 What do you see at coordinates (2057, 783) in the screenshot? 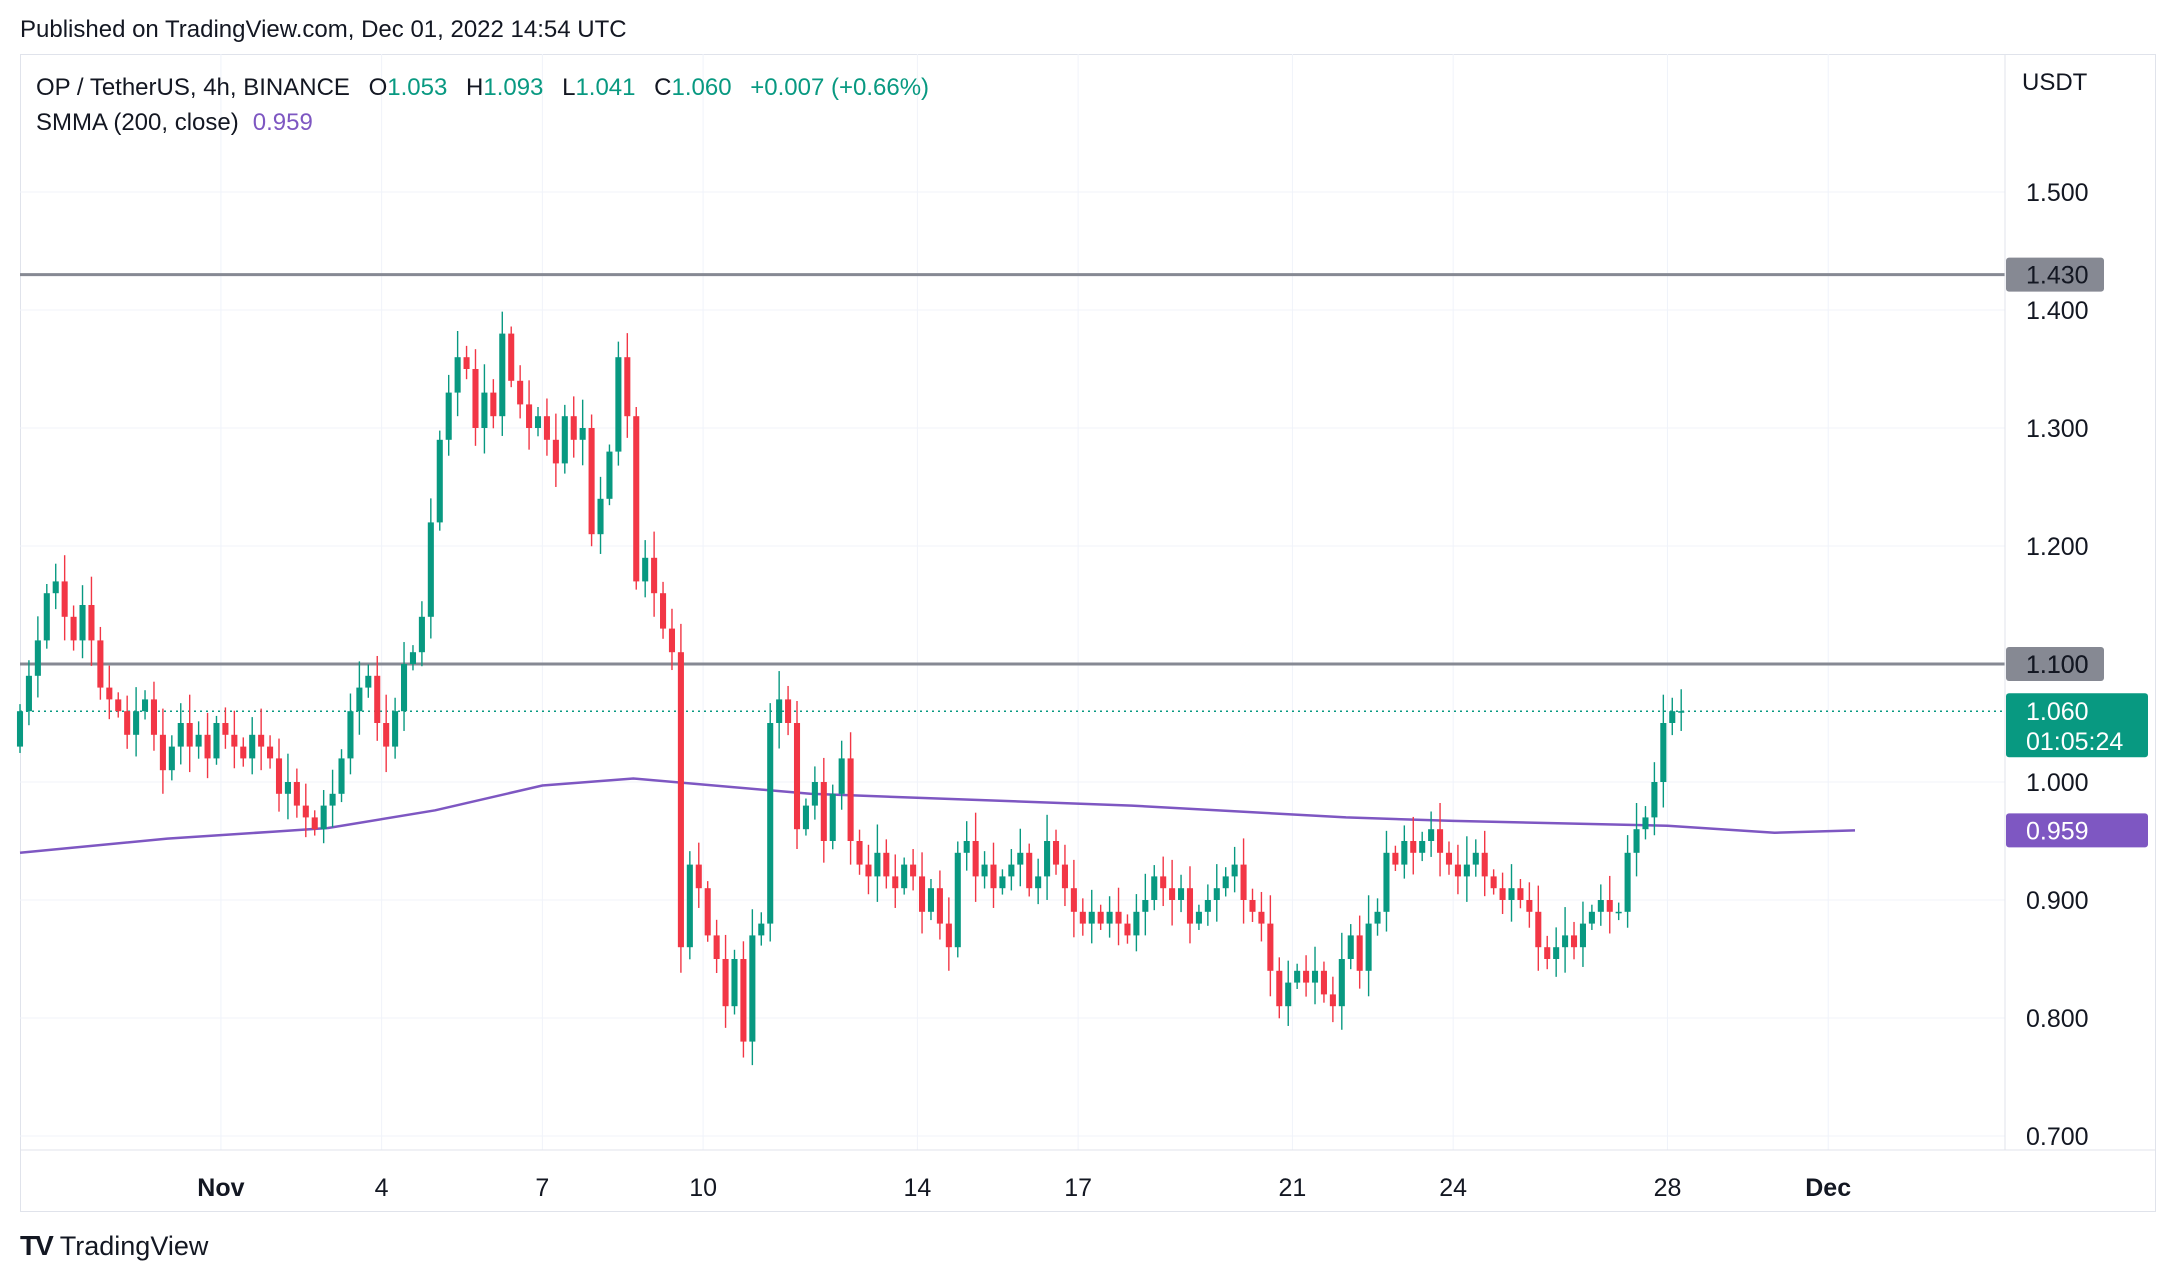
I see `y-tick-label: 1.000` at bounding box center [2057, 783].